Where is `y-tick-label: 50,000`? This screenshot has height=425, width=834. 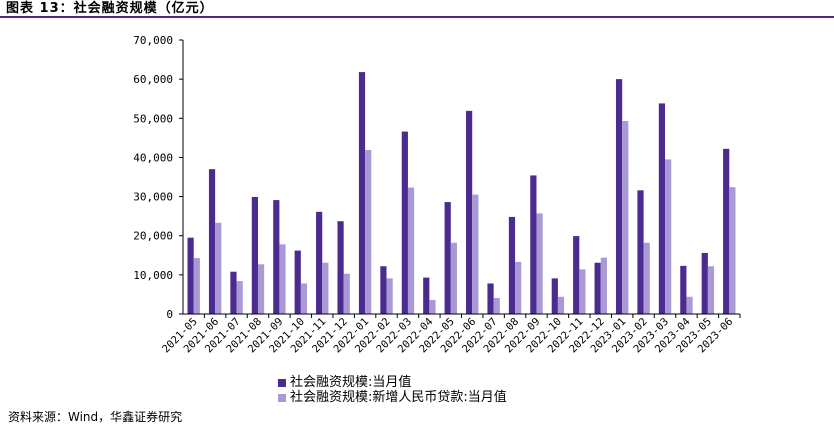
y-tick-label: 50,000 is located at coordinates (153, 118).